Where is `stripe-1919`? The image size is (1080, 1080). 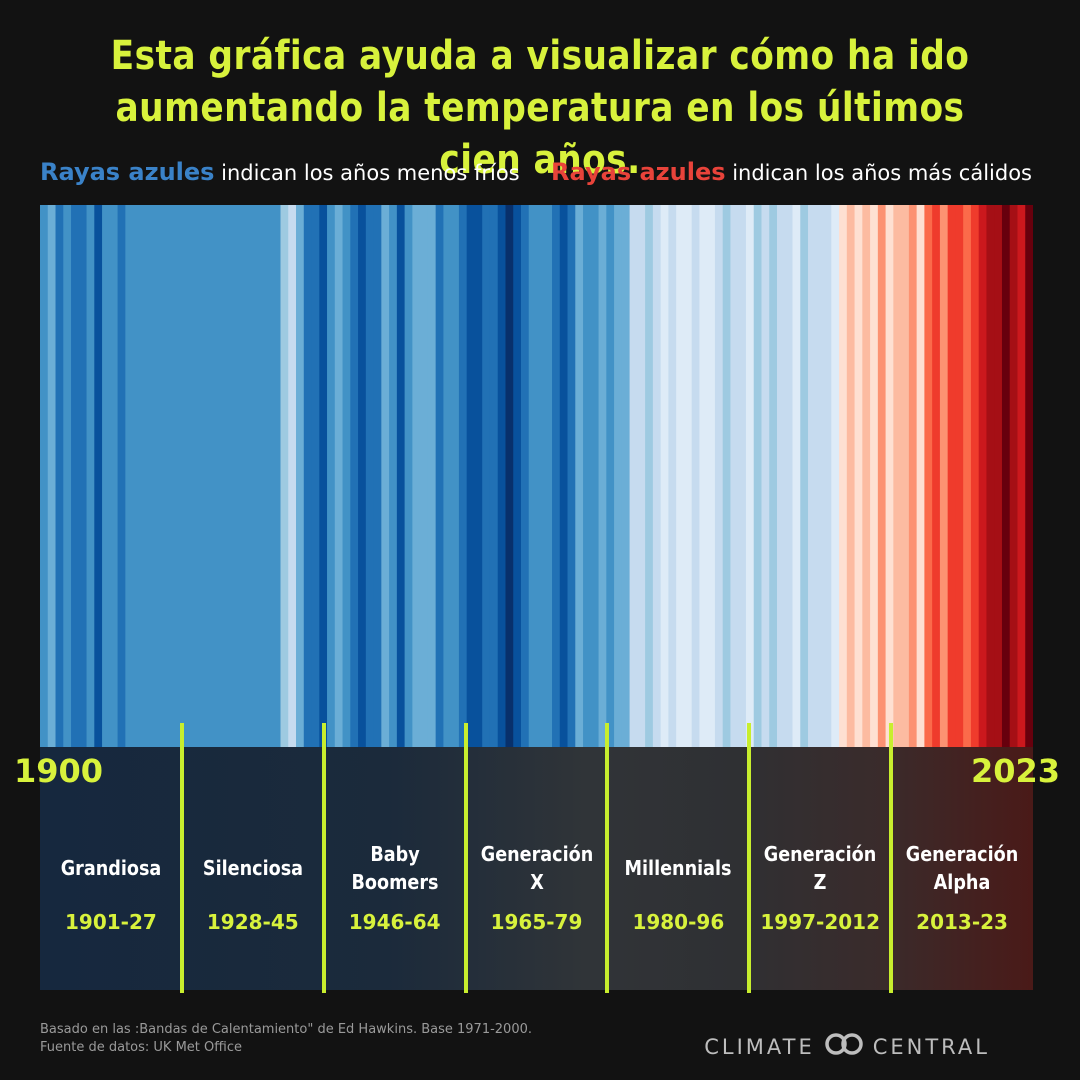
stripe-1919 is located at coordinates (191, 476).